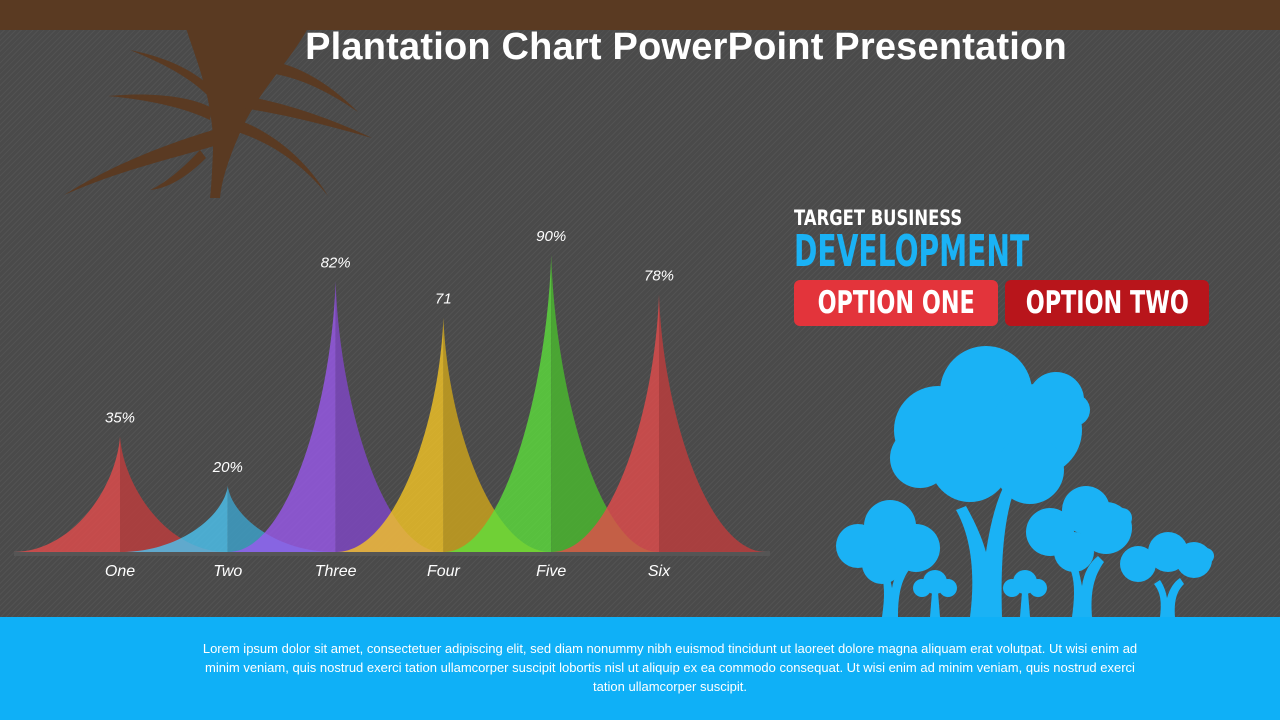 The width and height of the screenshot is (1280, 720). I want to click on peak-four, so click(443, 434).